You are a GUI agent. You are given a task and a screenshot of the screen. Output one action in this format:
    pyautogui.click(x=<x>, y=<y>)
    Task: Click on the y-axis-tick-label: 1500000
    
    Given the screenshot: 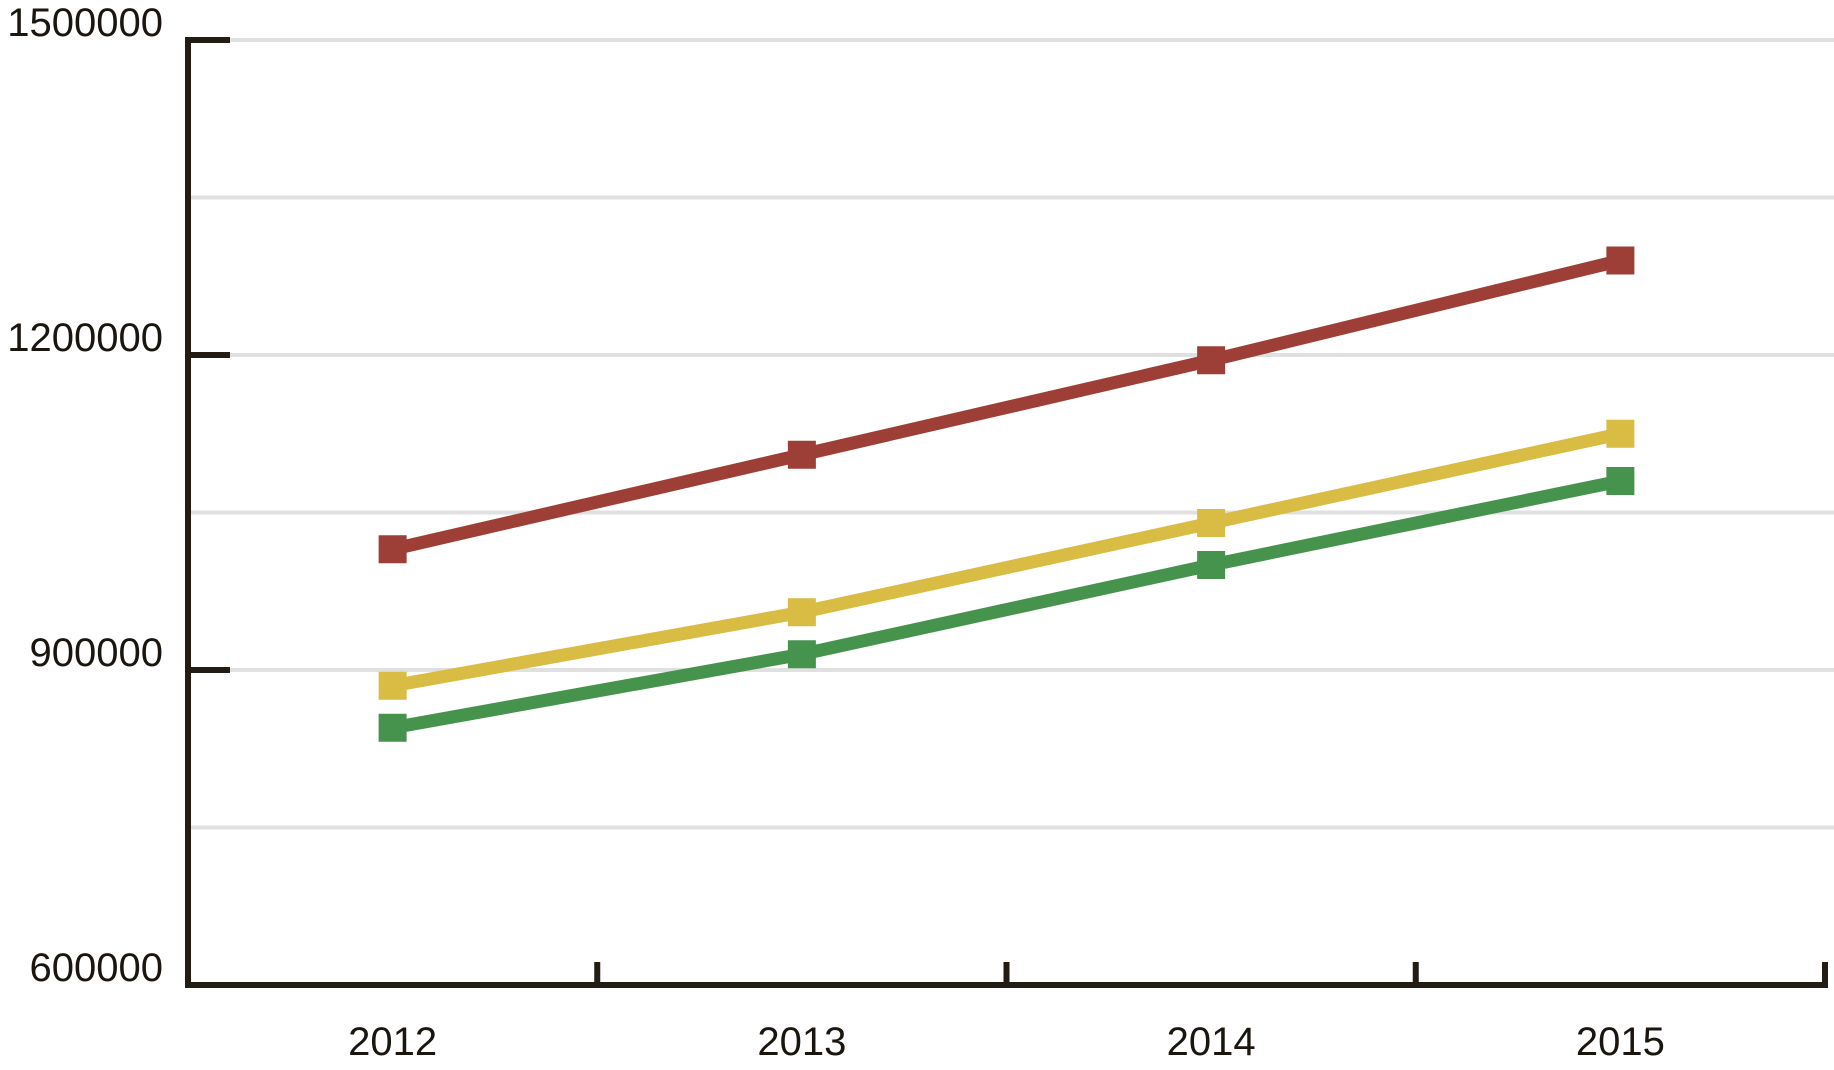 What is the action you would take?
    pyautogui.click(x=85, y=23)
    